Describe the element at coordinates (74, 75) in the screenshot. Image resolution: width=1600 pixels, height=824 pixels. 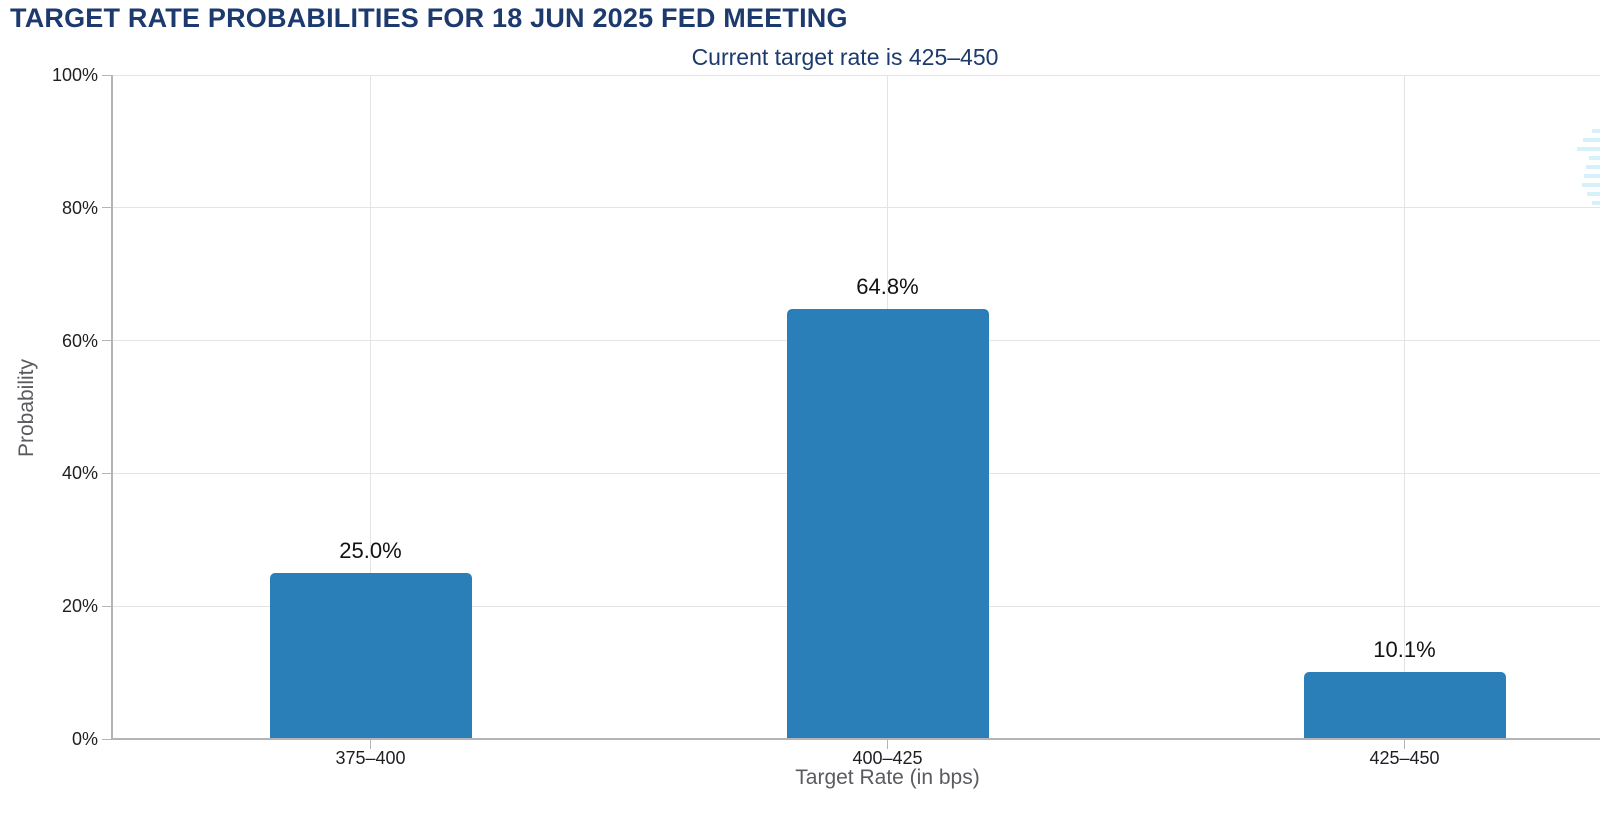
I see `y-tick-label: 100%` at that location.